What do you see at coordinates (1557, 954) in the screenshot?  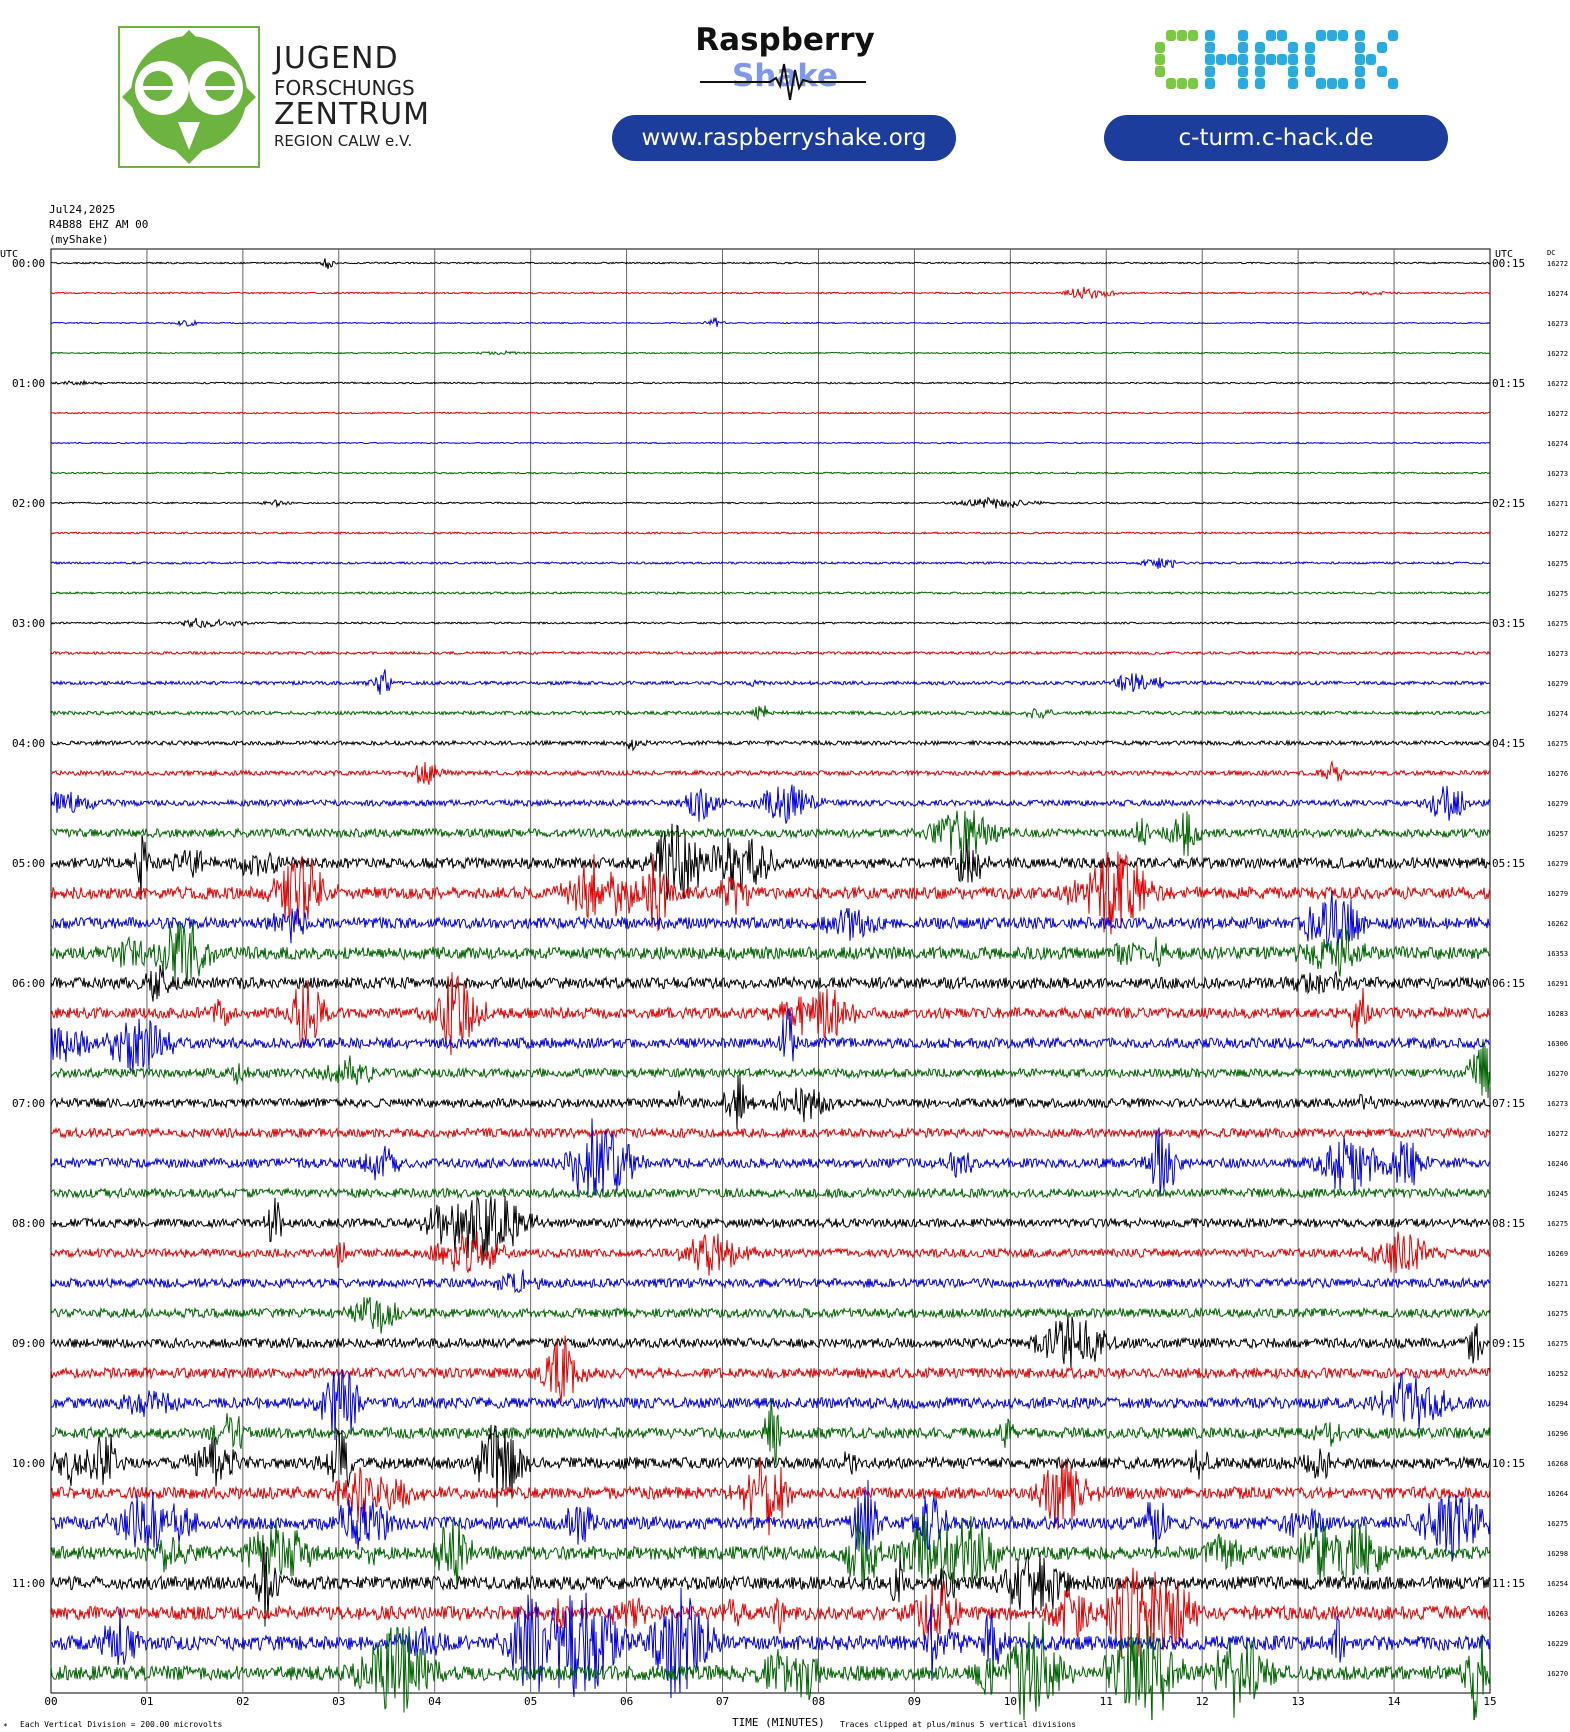 I see `dc-value: 16353` at bounding box center [1557, 954].